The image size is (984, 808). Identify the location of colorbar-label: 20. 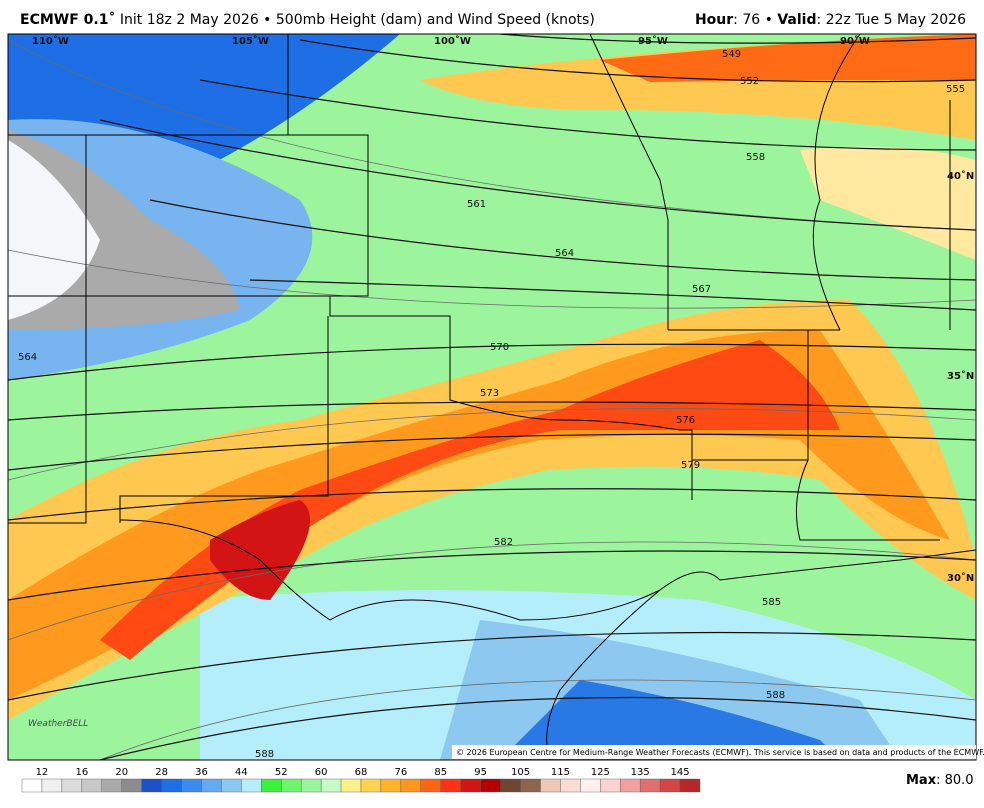
(121, 772).